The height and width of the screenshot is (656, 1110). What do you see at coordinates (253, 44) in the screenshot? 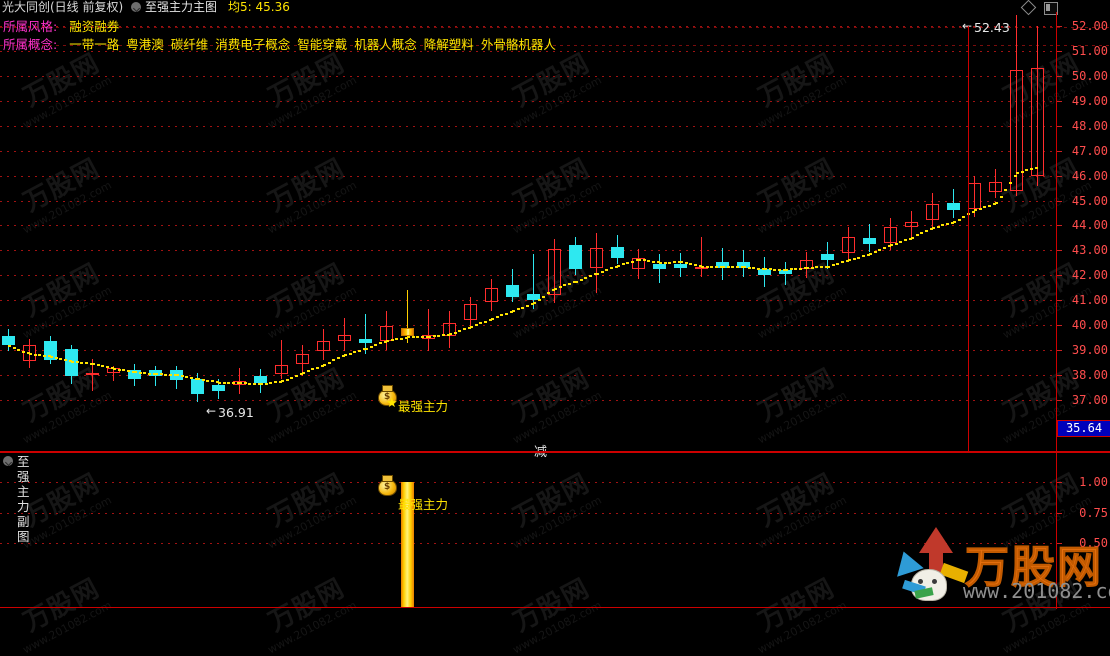
I see `concept-tag-3: 消费电子概念` at bounding box center [253, 44].